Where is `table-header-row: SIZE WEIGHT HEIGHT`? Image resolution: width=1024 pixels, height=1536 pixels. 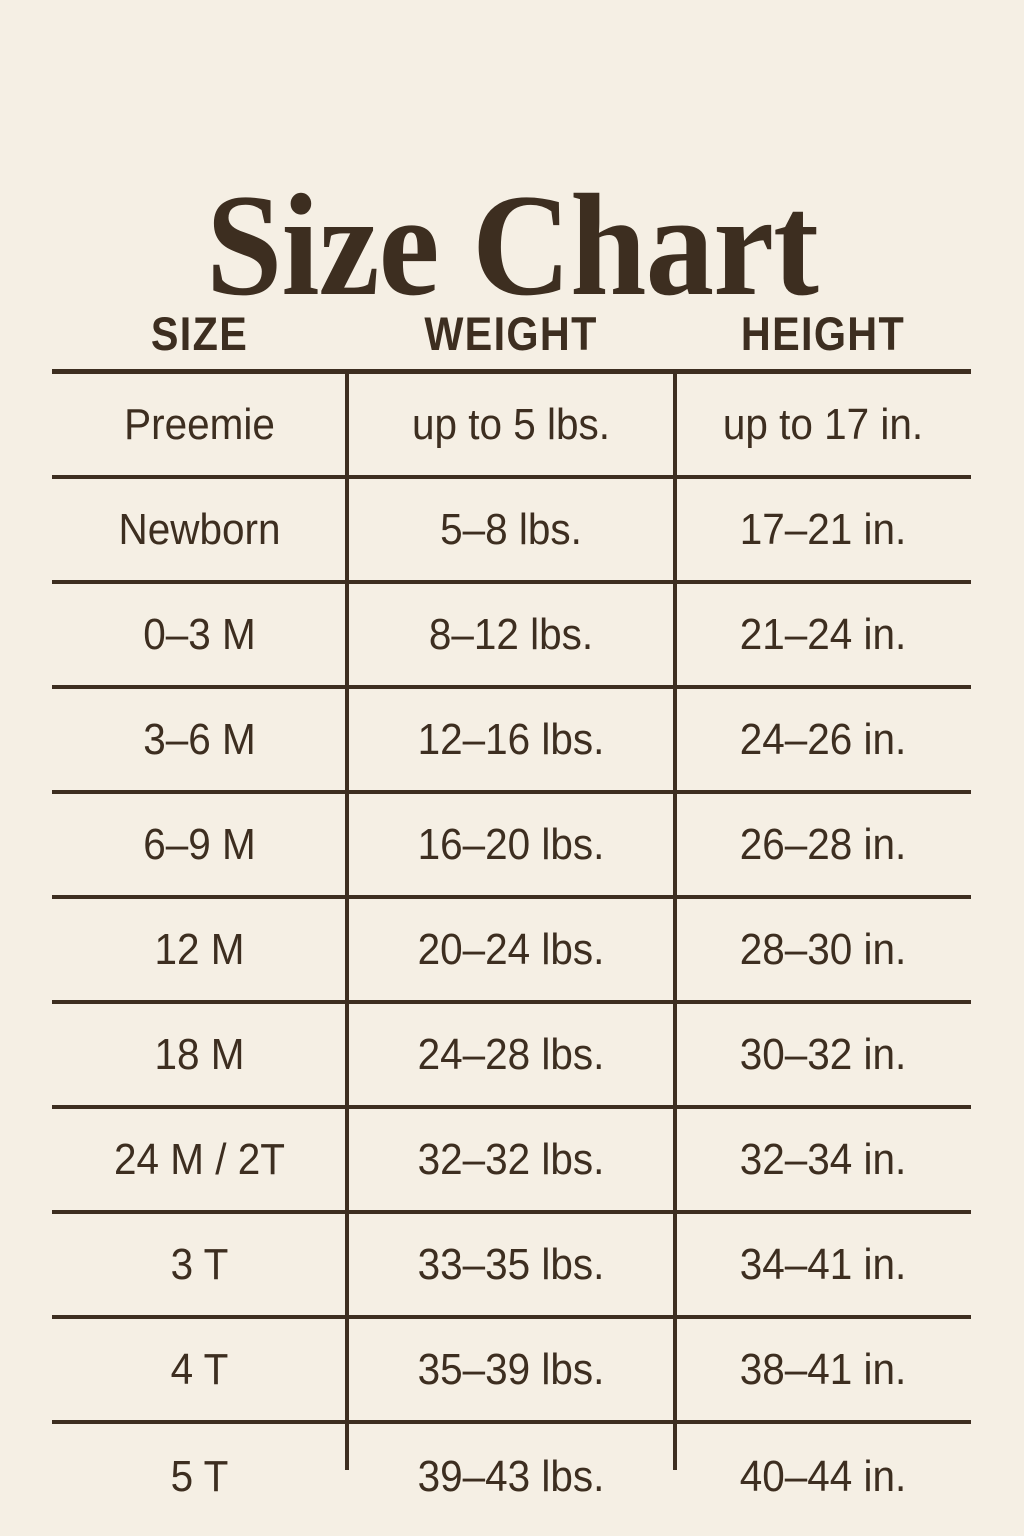 table-header-row: SIZE WEIGHT HEIGHT is located at coordinates (511, 322).